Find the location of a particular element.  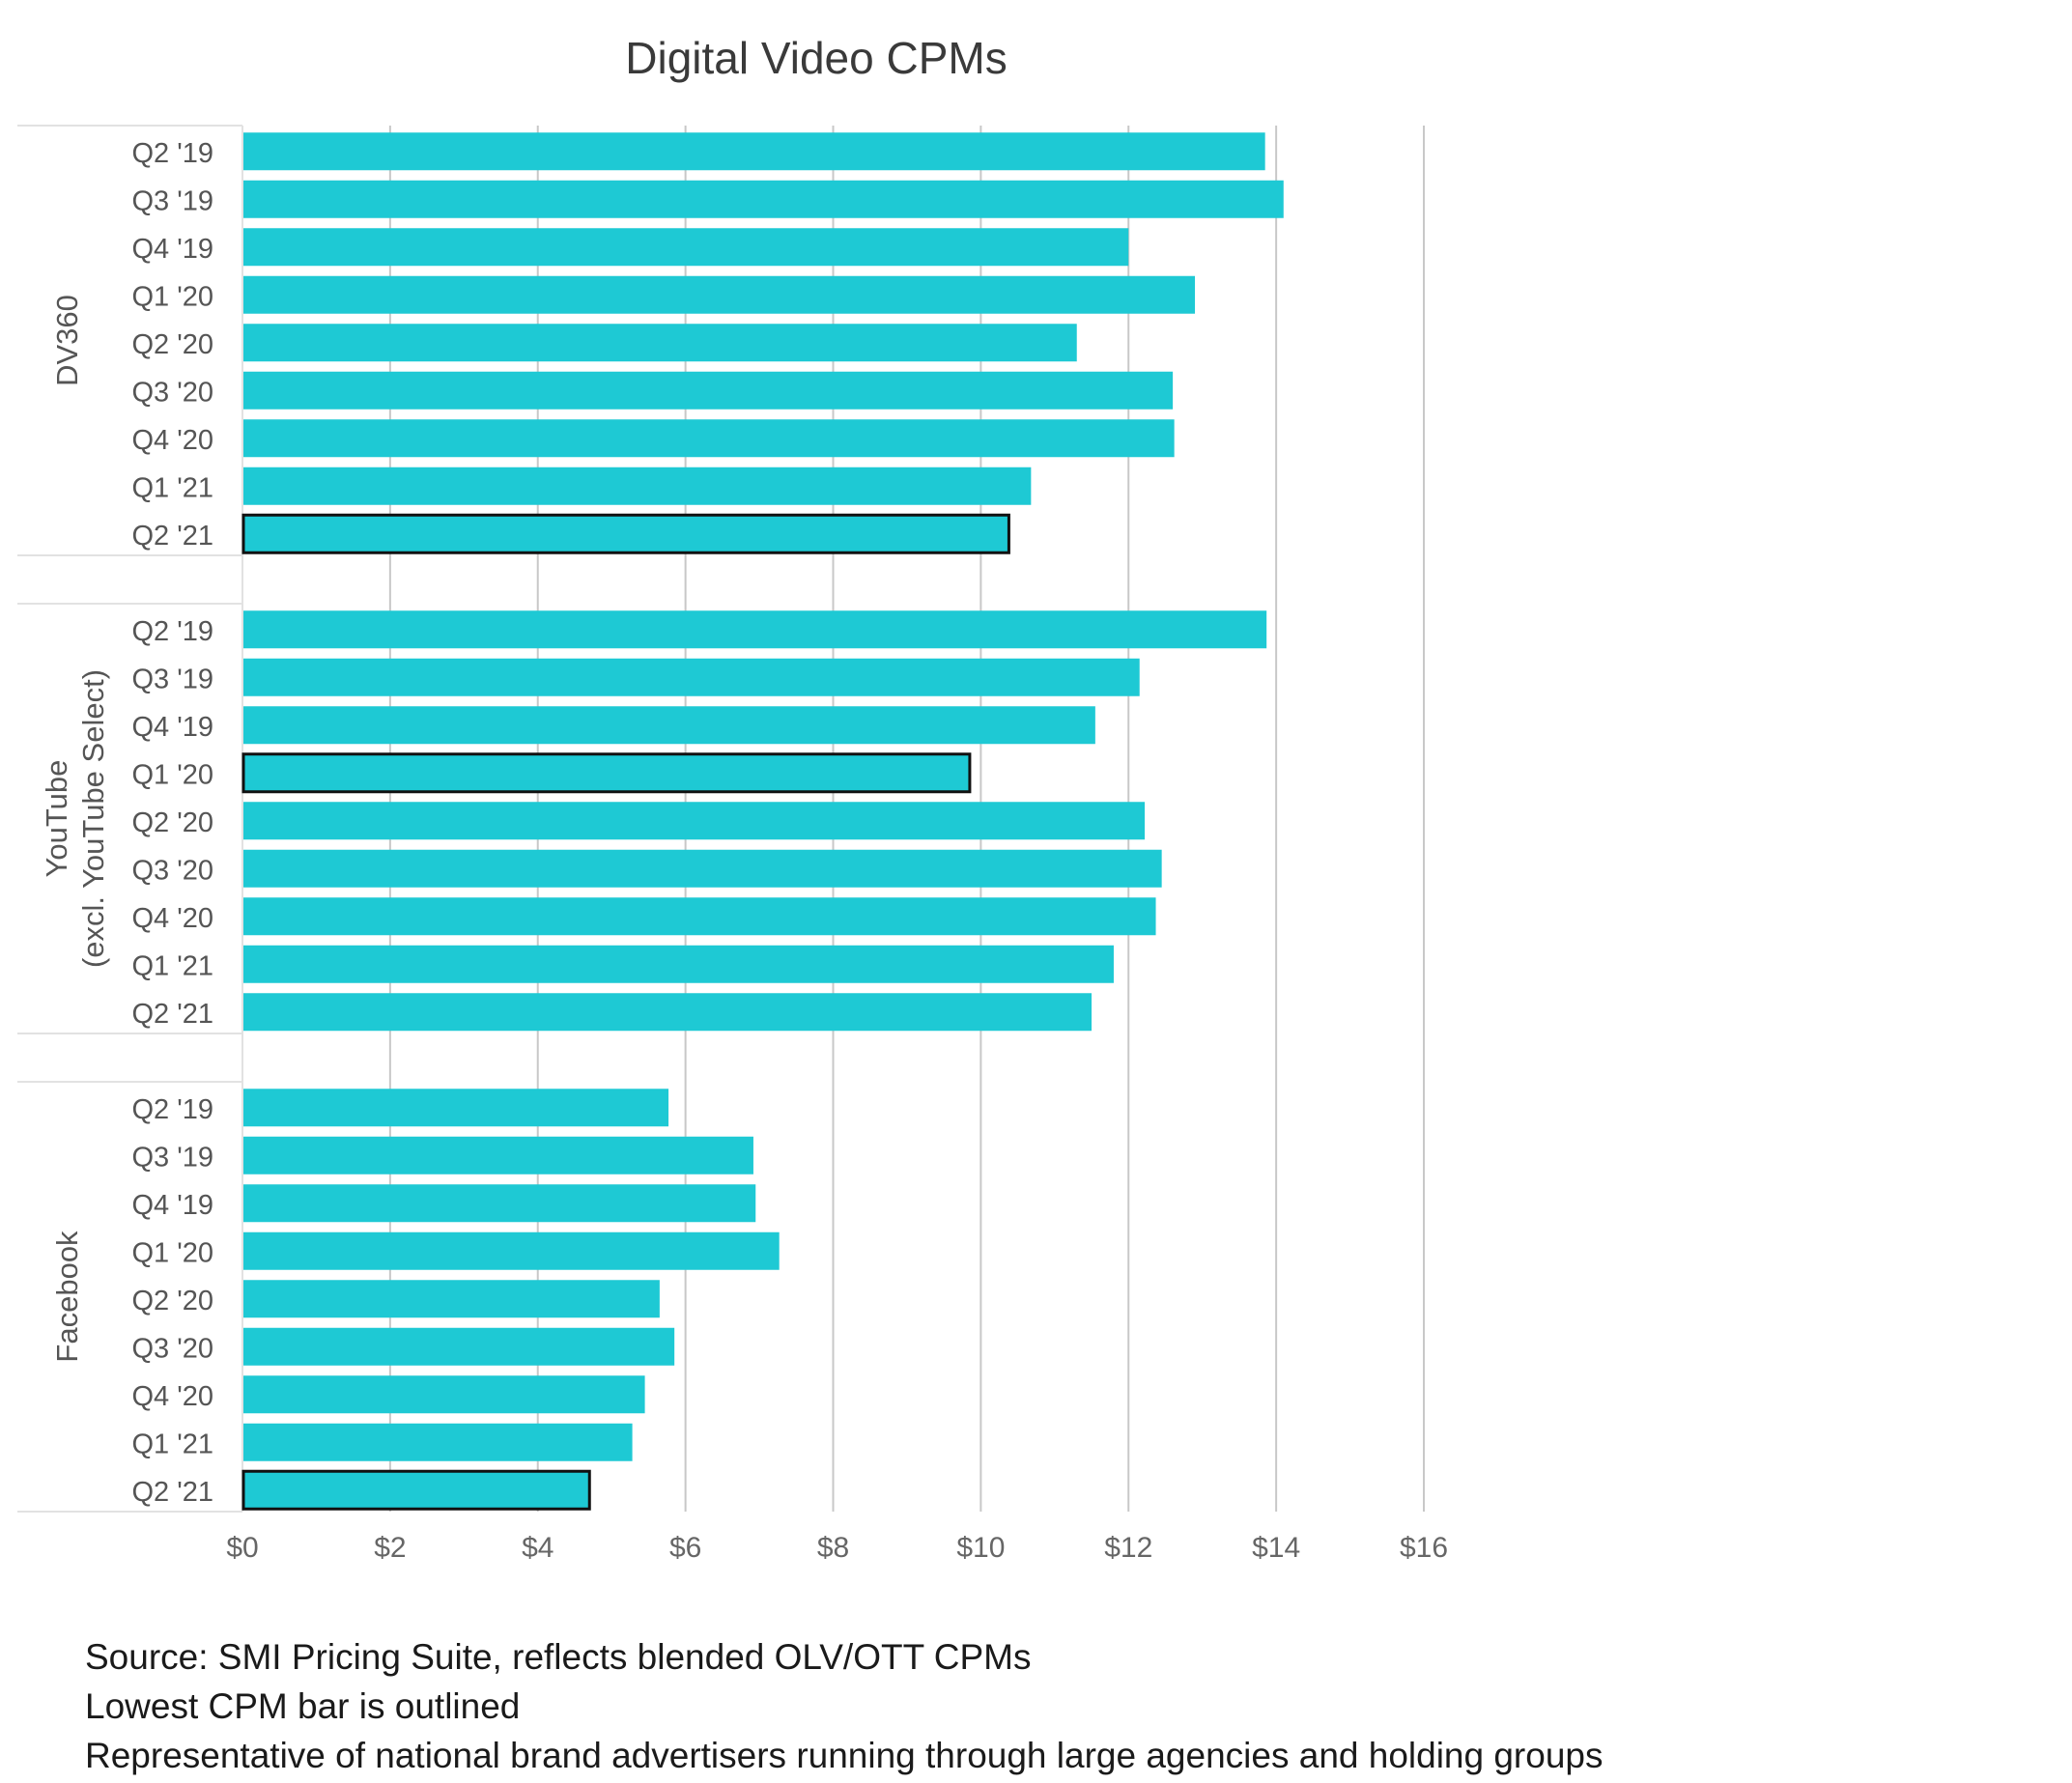

x-tick-label: $2 is located at coordinates (390, 1548).